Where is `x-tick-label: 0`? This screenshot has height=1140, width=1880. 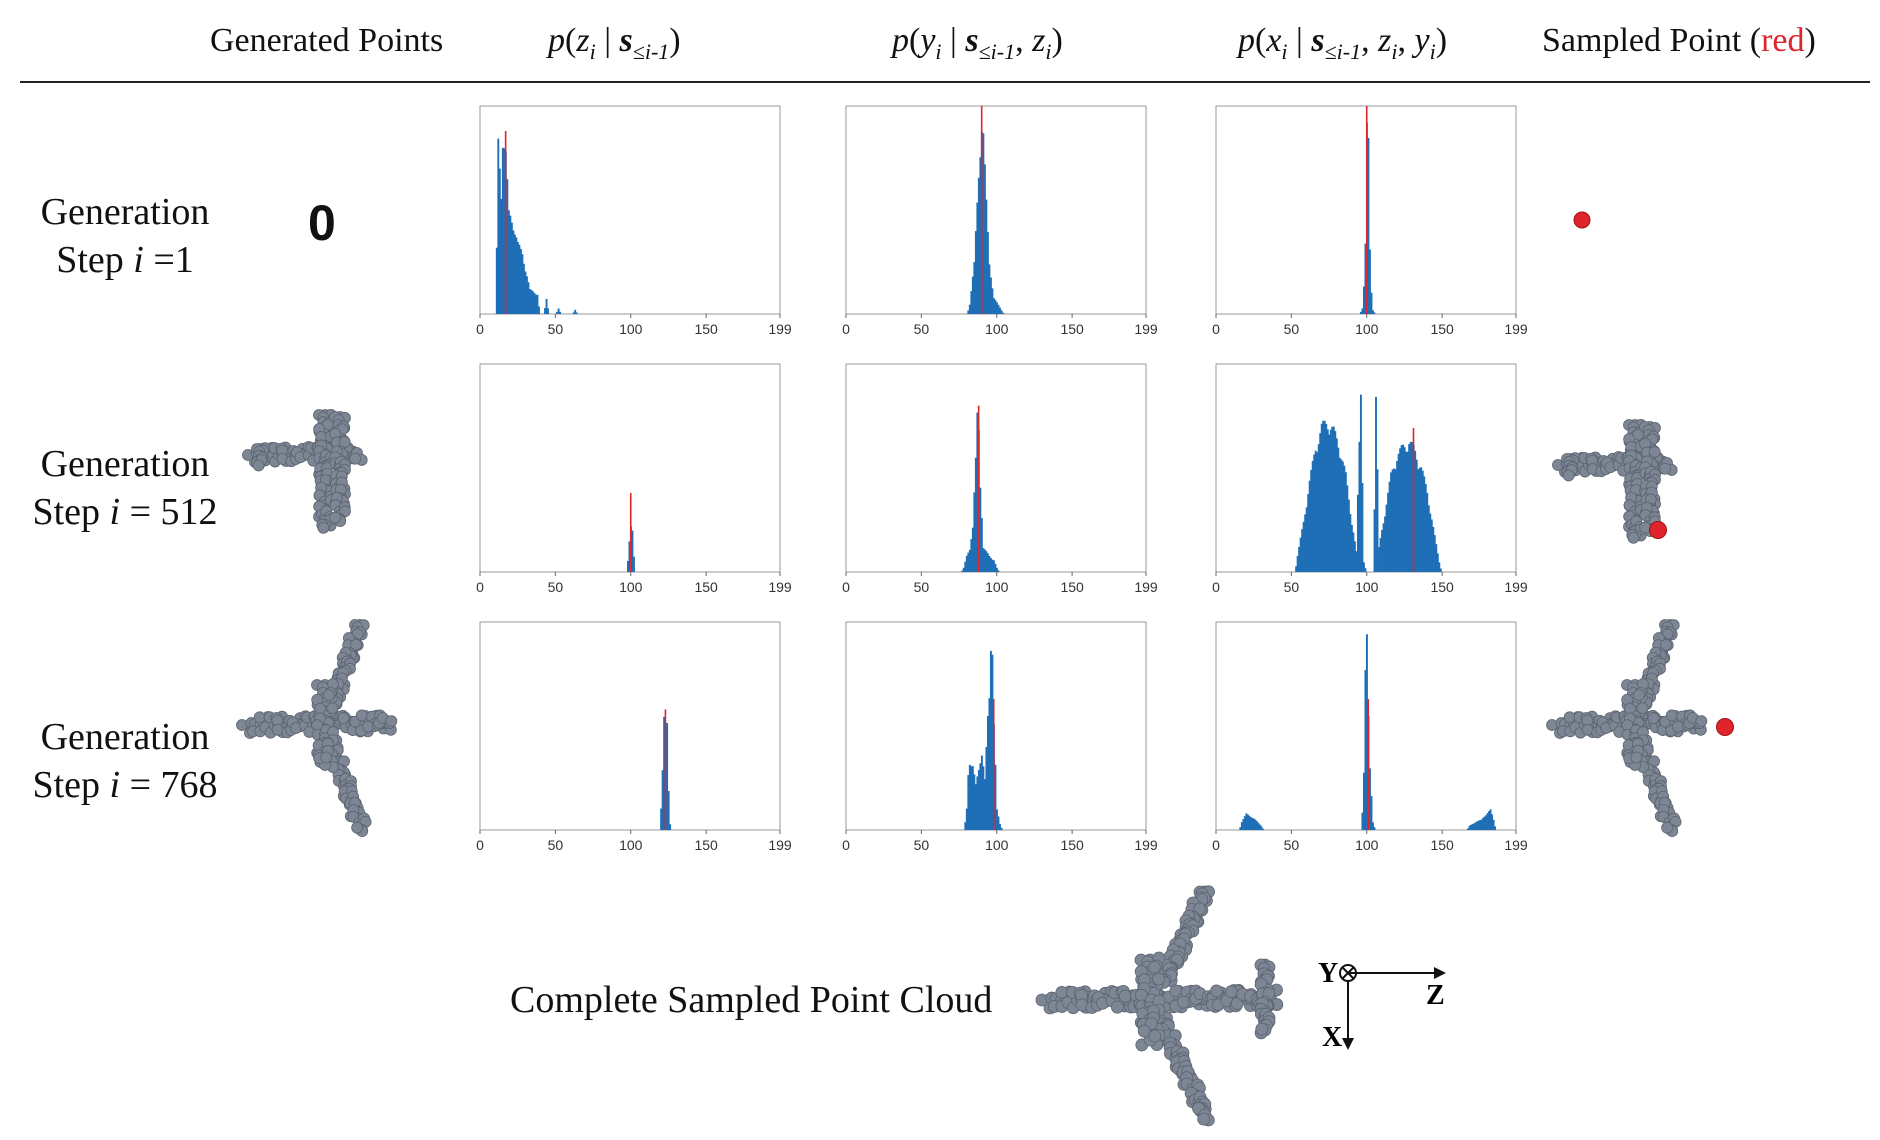
x-tick-label: 0 is located at coordinates (480, 587).